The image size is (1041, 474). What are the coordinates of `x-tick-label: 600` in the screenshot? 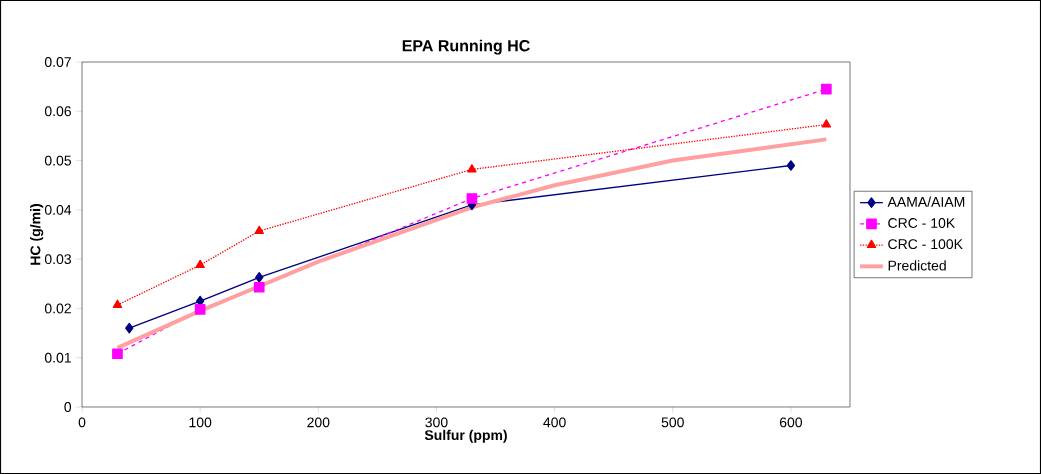 It's located at (791, 422).